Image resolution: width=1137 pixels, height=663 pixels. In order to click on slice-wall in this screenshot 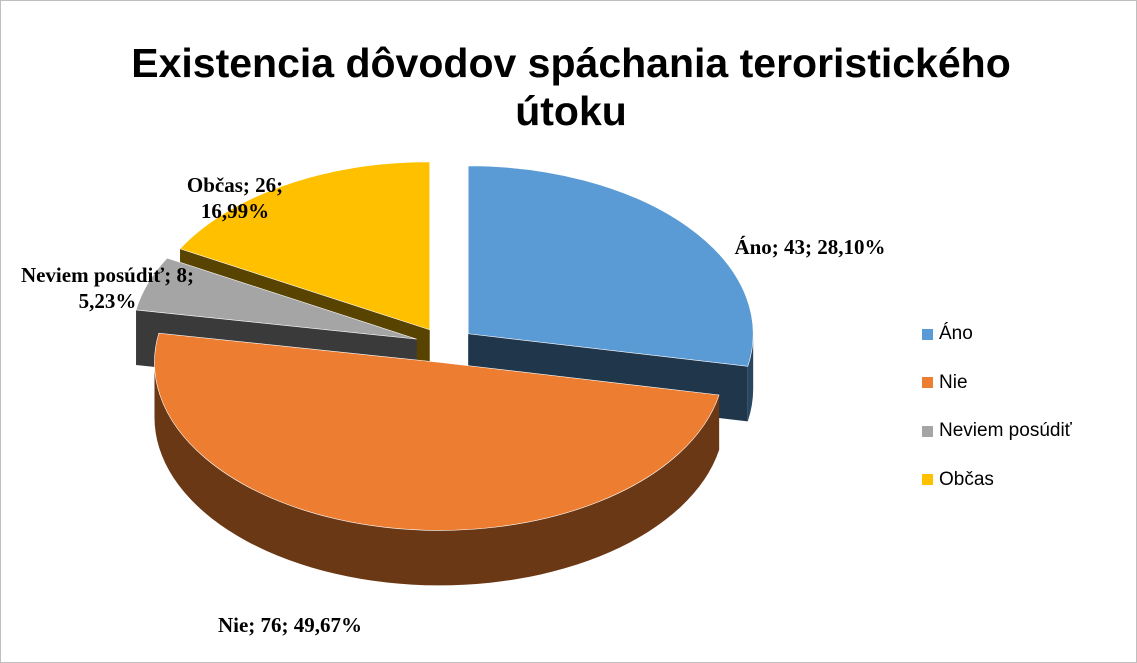, I will do `click(750, 377)`.